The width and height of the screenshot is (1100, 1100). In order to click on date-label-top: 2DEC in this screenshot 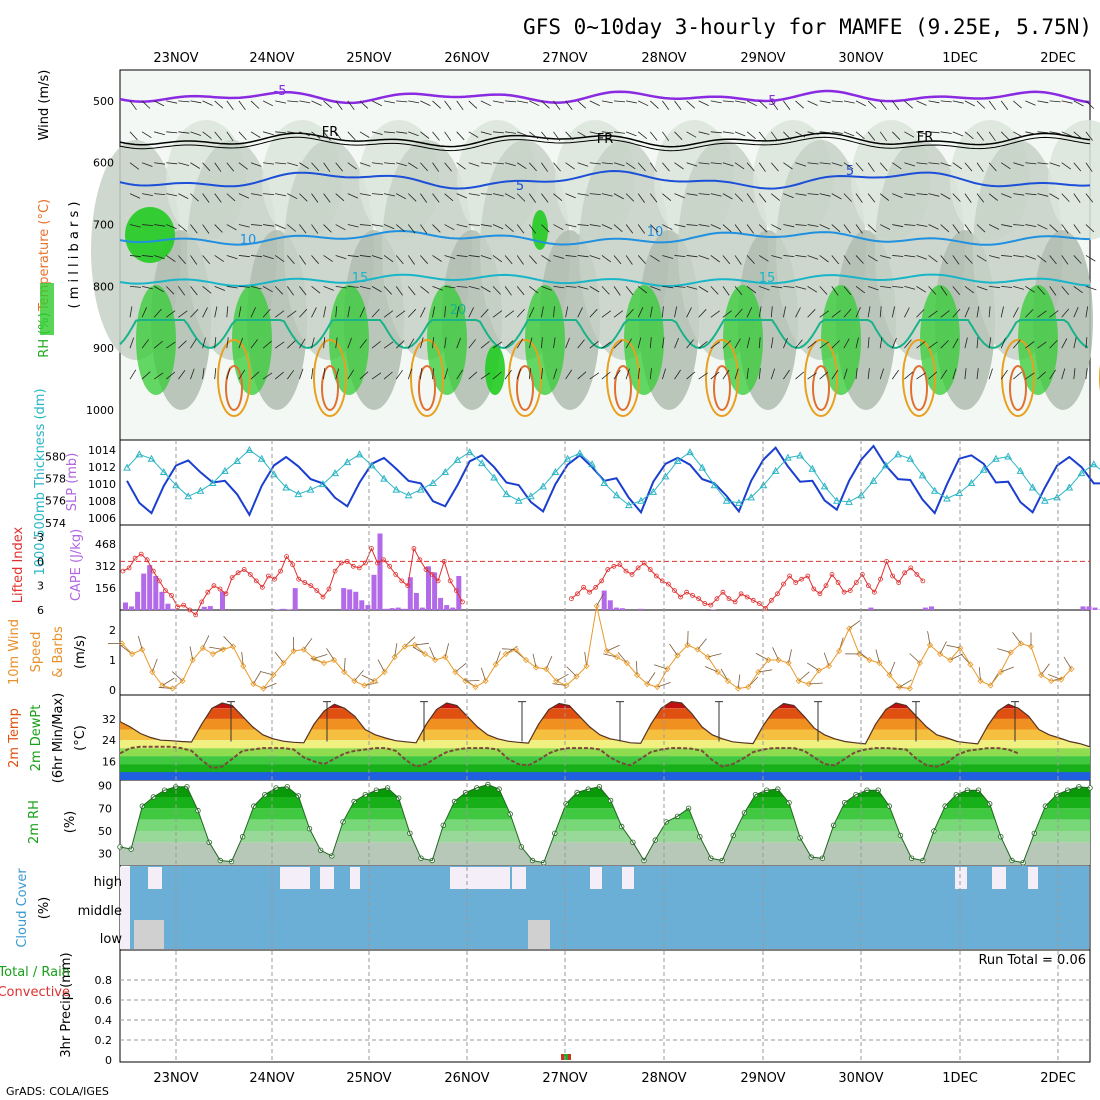, I will do `click(1058, 58)`.